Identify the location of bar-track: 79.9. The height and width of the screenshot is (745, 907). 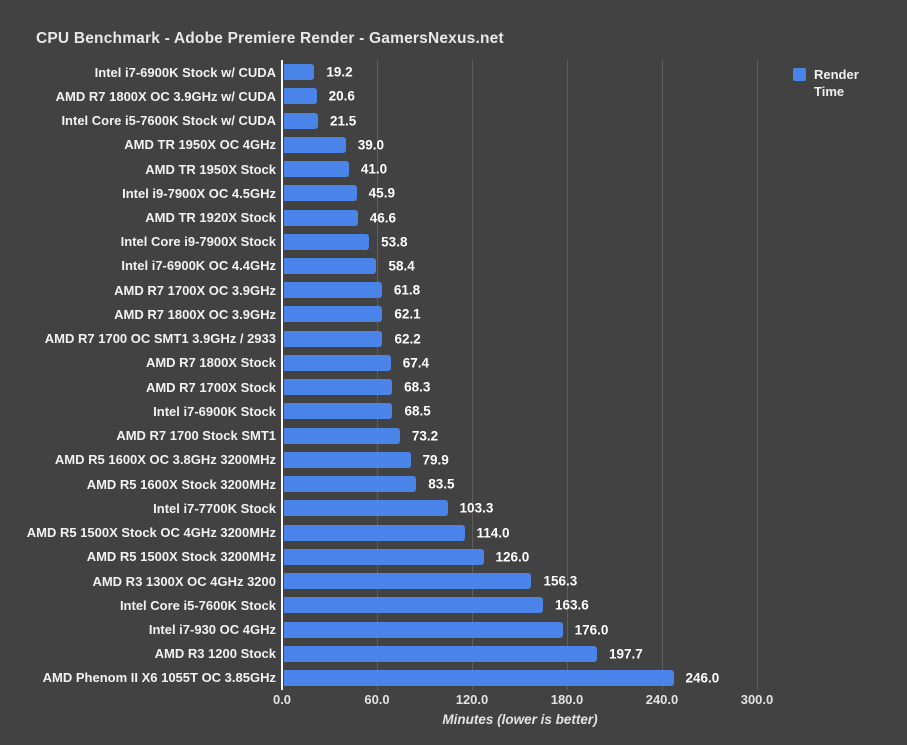
(595, 459).